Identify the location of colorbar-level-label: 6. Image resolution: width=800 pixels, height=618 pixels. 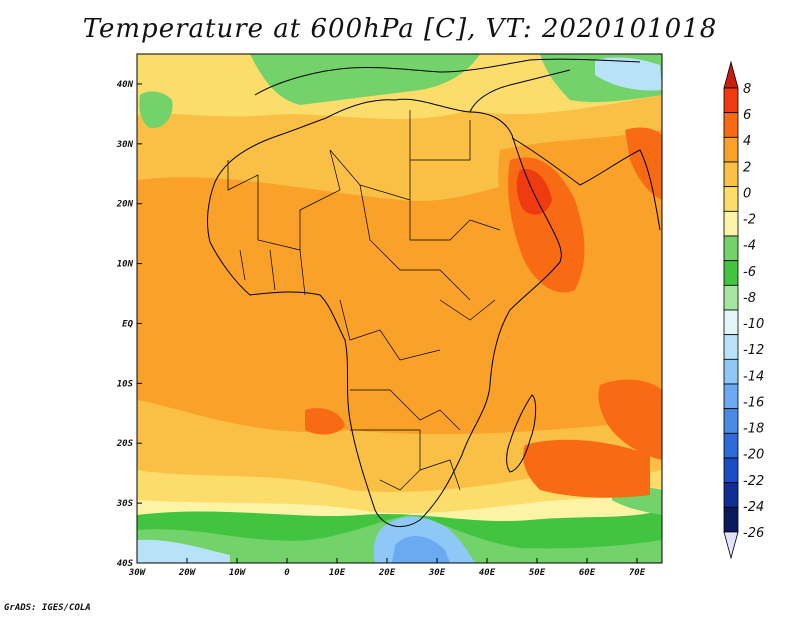
(747, 115).